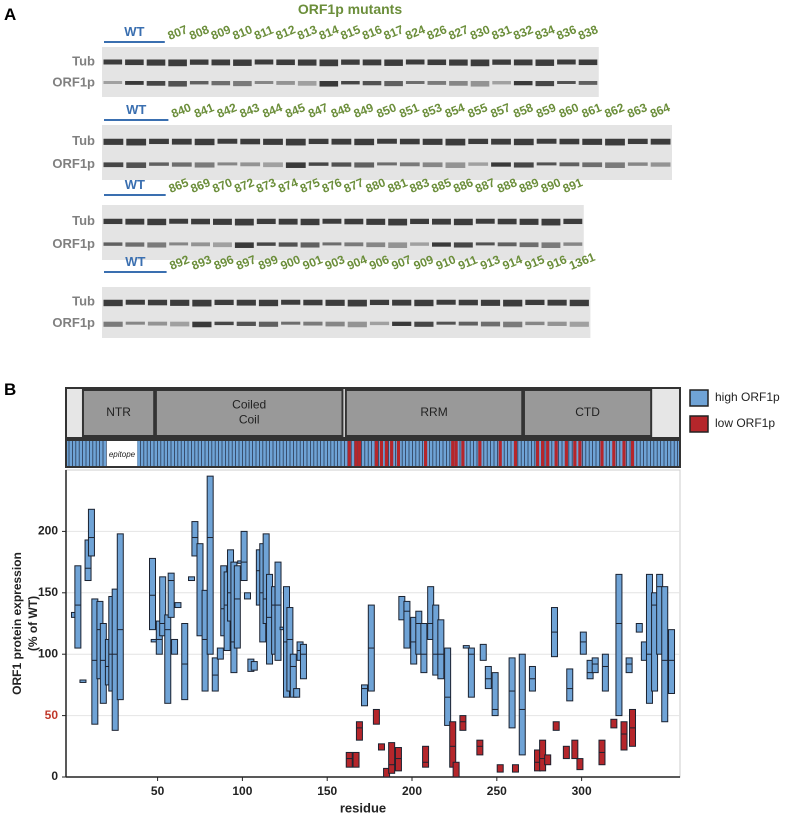 The image size is (792, 822). What do you see at coordinates (373, 453) in the screenshot?
I see `mutation-strip` at bounding box center [373, 453].